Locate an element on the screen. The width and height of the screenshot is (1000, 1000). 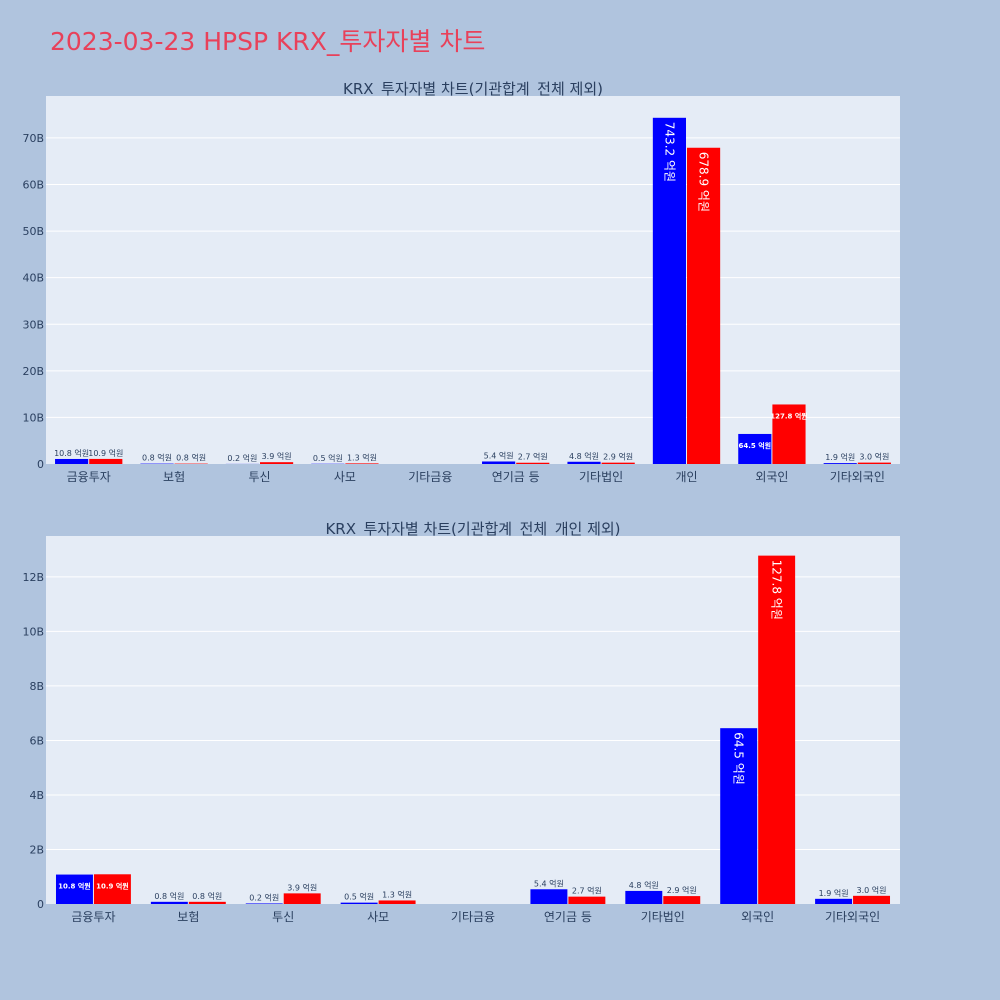
data-label: 4.8 억원 is located at coordinates (584, 456).